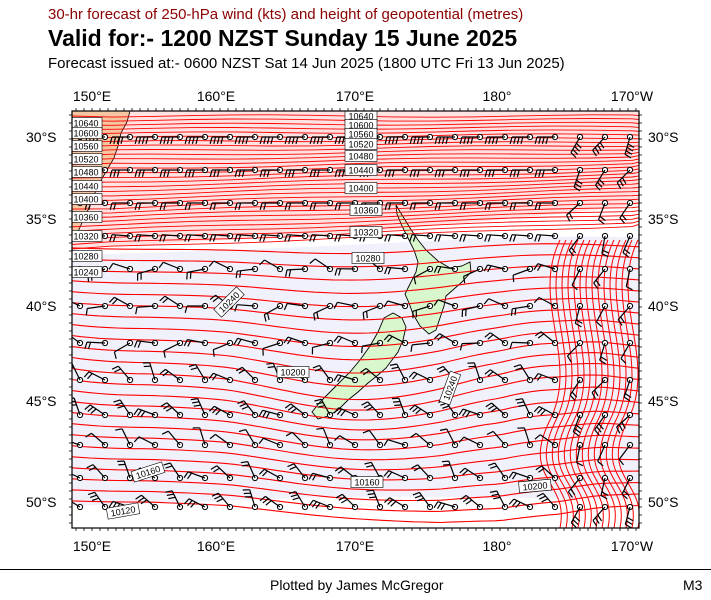  I want to click on svg-text: 10480, so click(85, 172).